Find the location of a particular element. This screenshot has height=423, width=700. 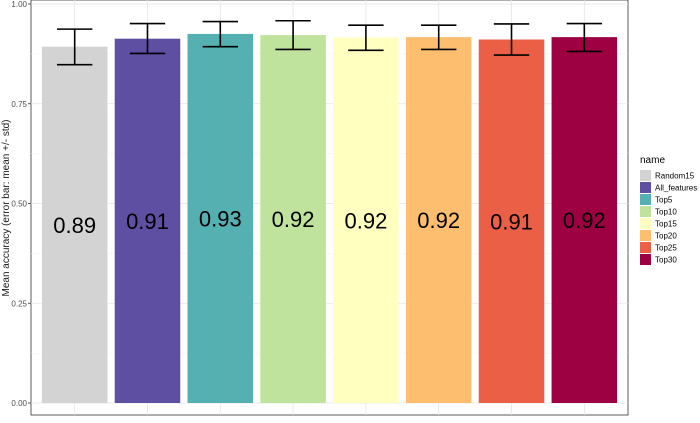

legend-item-label: Top25 is located at coordinates (666, 248).